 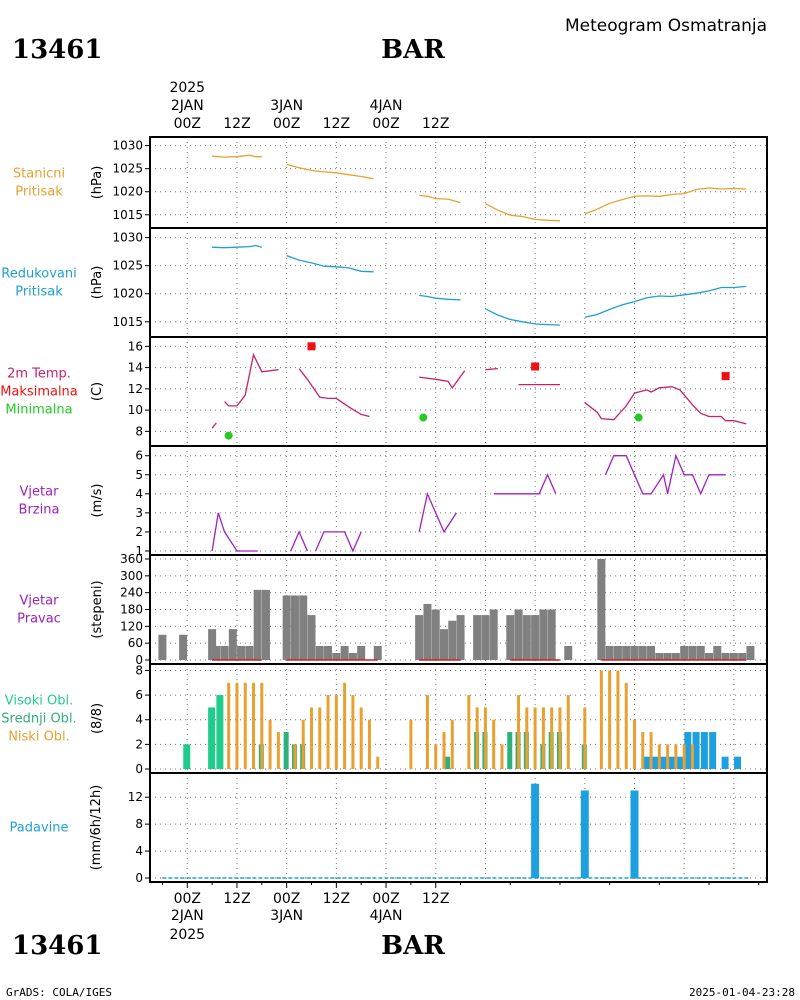 What do you see at coordinates (38, 274) in the screenshot?
I see `panel-label: Redukovani` at bounding box center [38, 274].